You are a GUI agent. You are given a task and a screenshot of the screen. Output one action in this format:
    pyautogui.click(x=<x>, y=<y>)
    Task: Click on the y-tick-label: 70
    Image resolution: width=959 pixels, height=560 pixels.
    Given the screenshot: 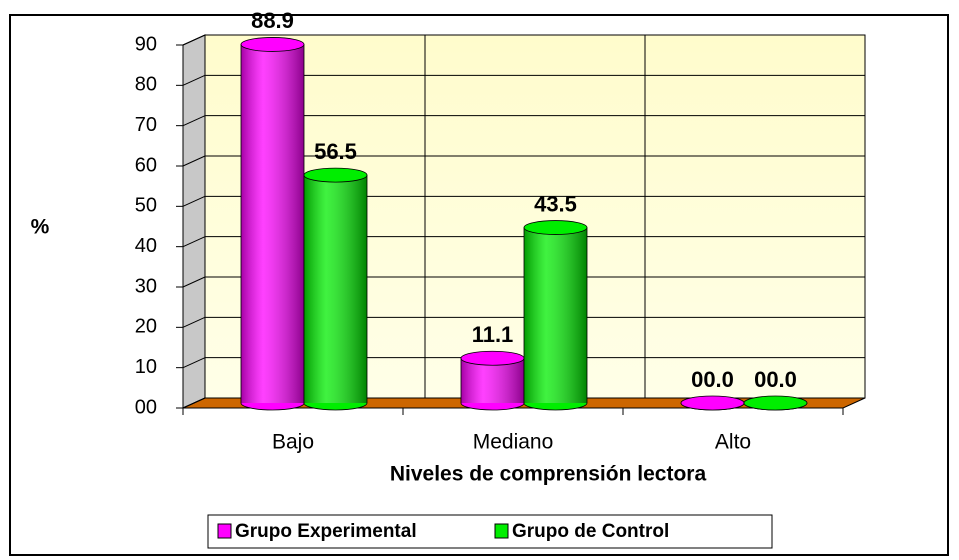 What is the action you would take?
    pyautogui.click(x=146, y=125)
    